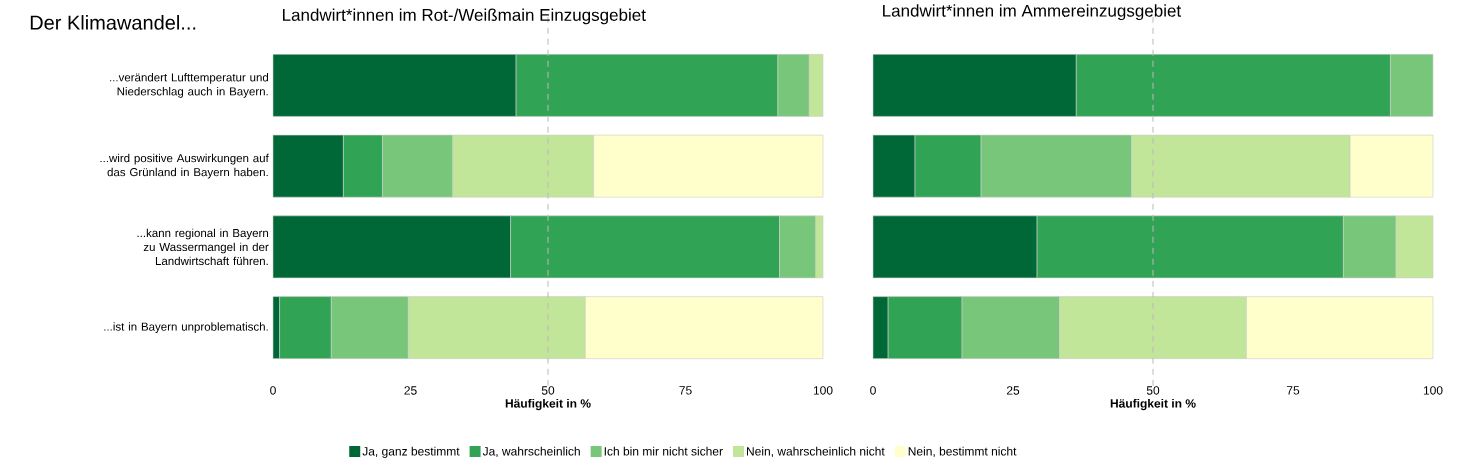 The image size is (1460, 459). Describe the element at coordinates (464, 16) in the screenshot. I see `chart-title: Landwirt*innen im Rot-/Weißmain Einzugsgebiet` at that location.